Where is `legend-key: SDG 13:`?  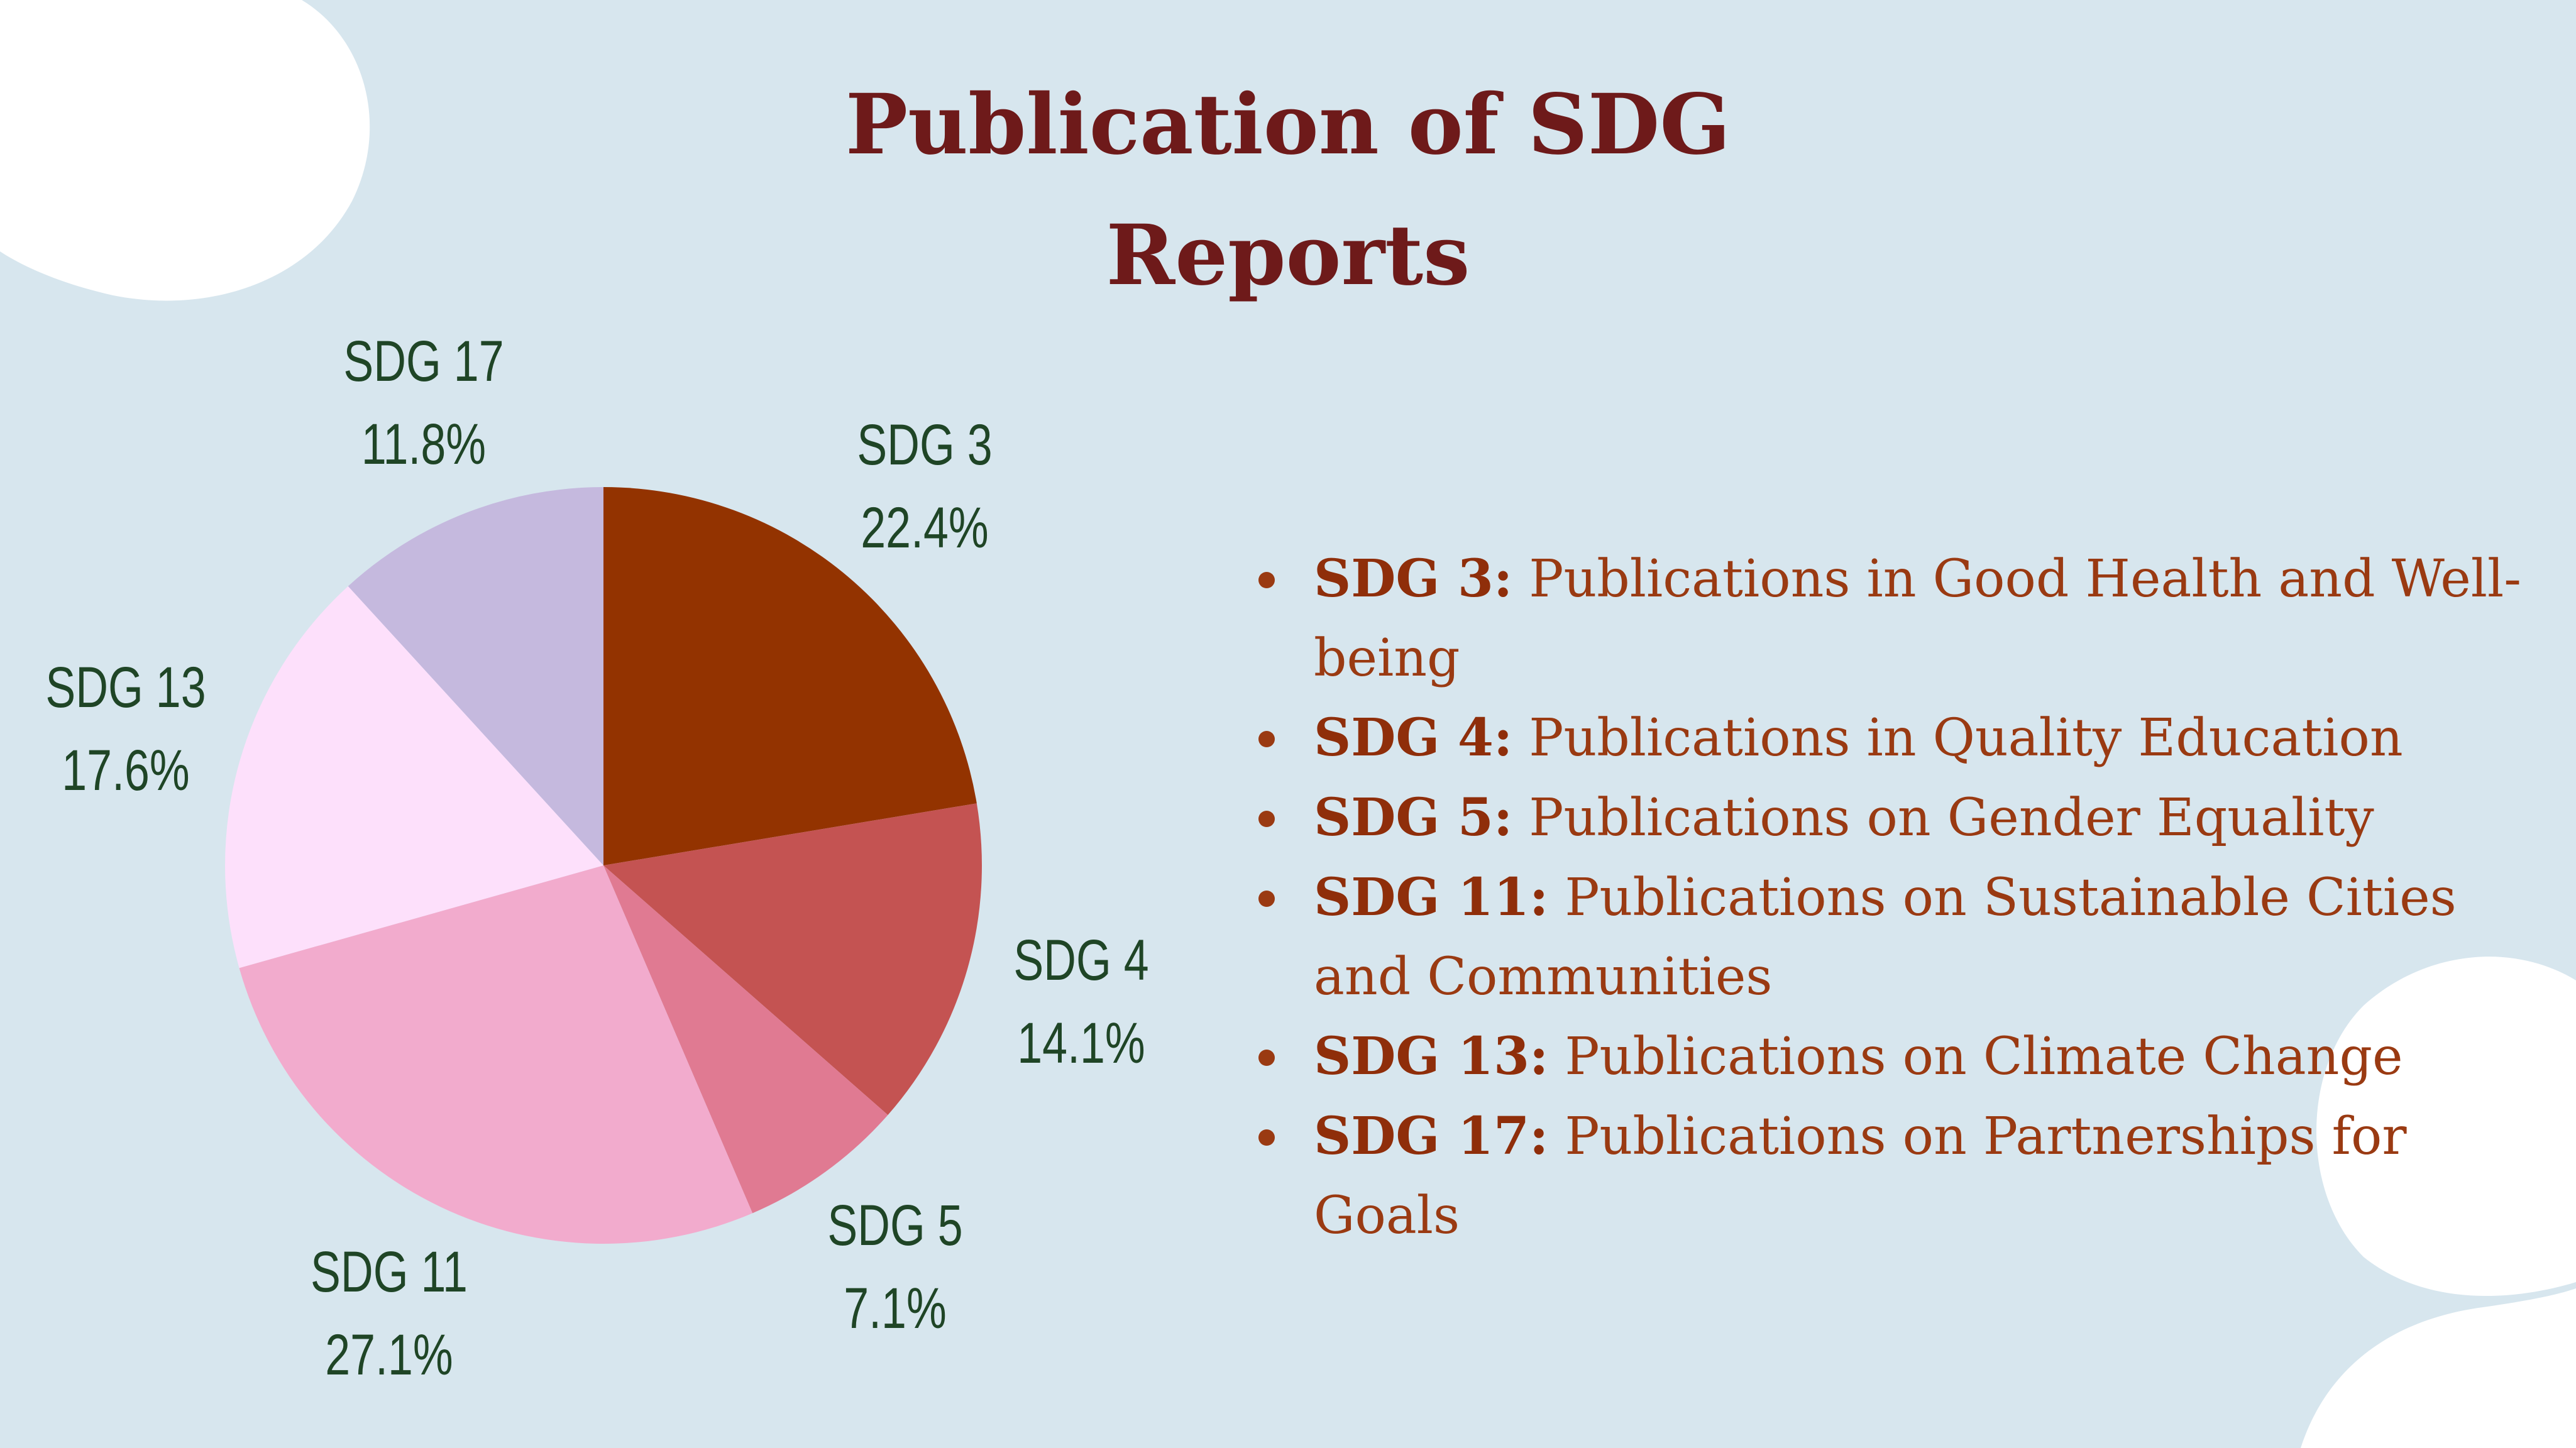 legend-key: SDG 13: is located at coordinates (1431, 1056).